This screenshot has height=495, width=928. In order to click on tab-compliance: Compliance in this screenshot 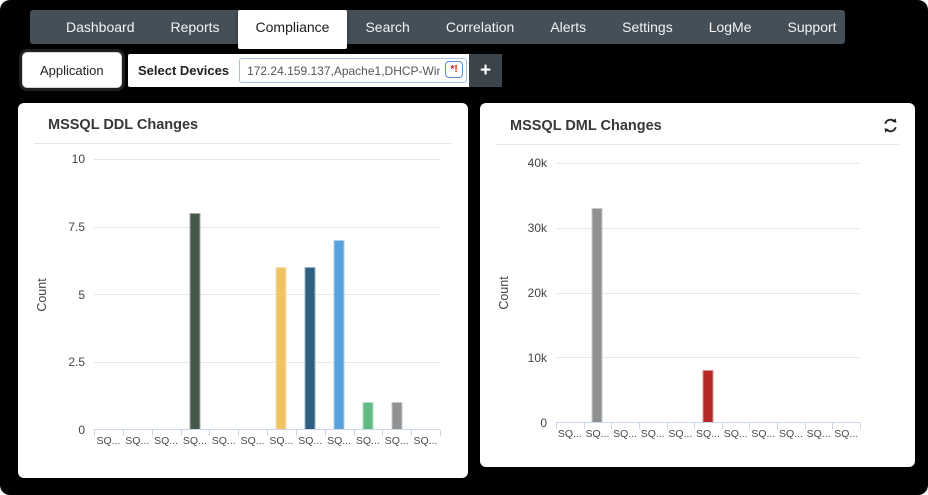, I will do `click(292, 29)`.